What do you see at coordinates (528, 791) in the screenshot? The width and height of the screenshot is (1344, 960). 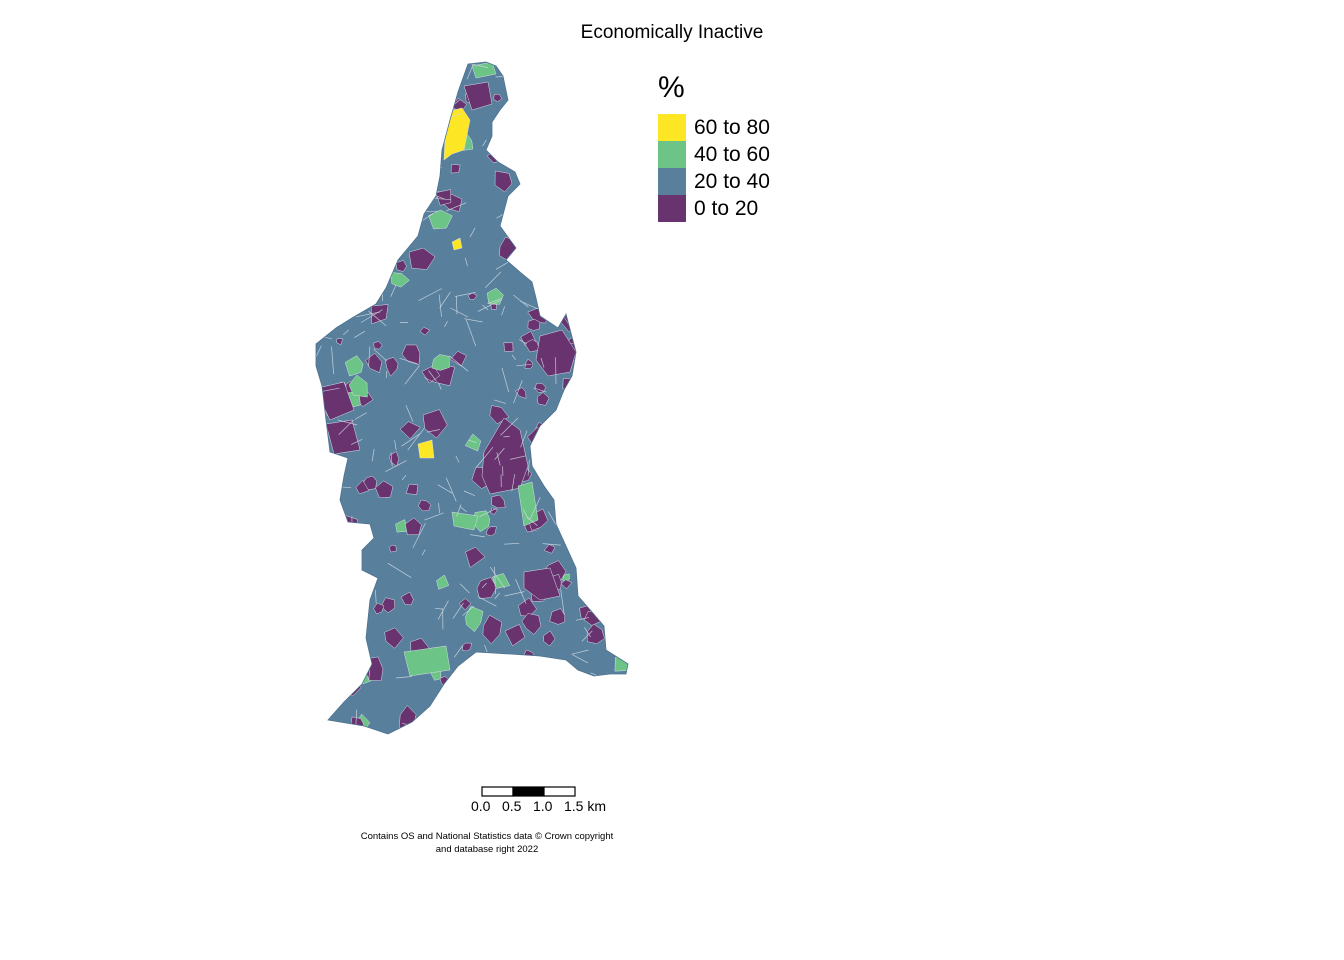 I see `scale-bar-graphic` at bounding box center [528, 791].